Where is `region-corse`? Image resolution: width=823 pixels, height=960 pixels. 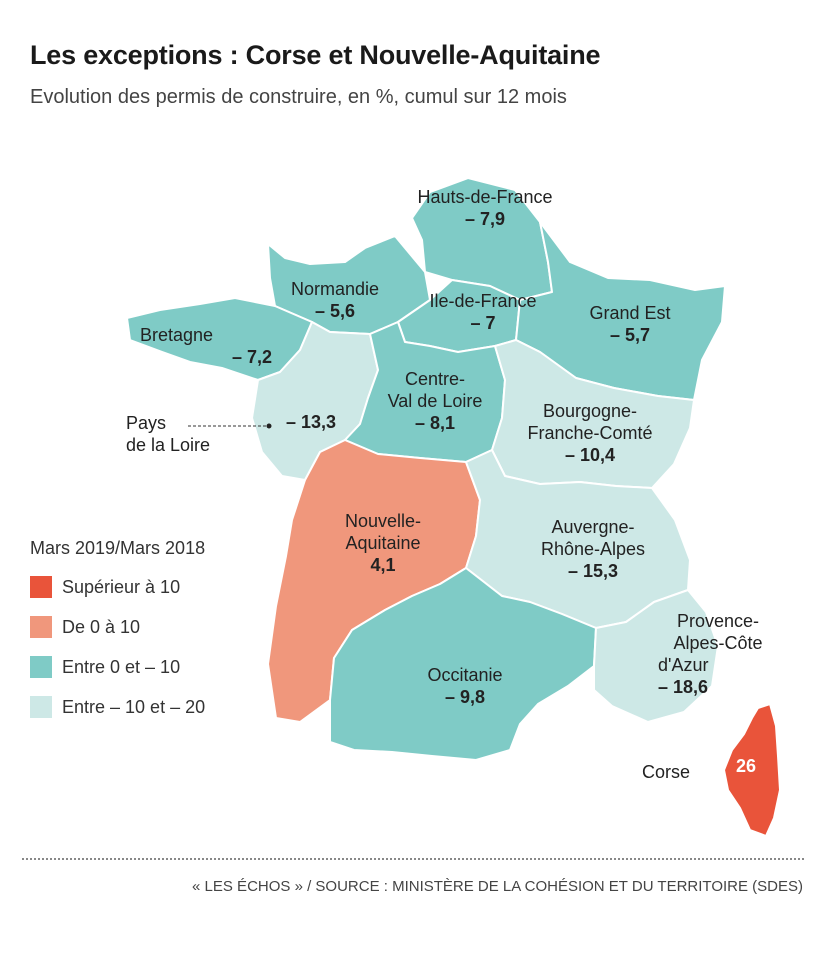 region-corse is located at coordinates (752, 770).